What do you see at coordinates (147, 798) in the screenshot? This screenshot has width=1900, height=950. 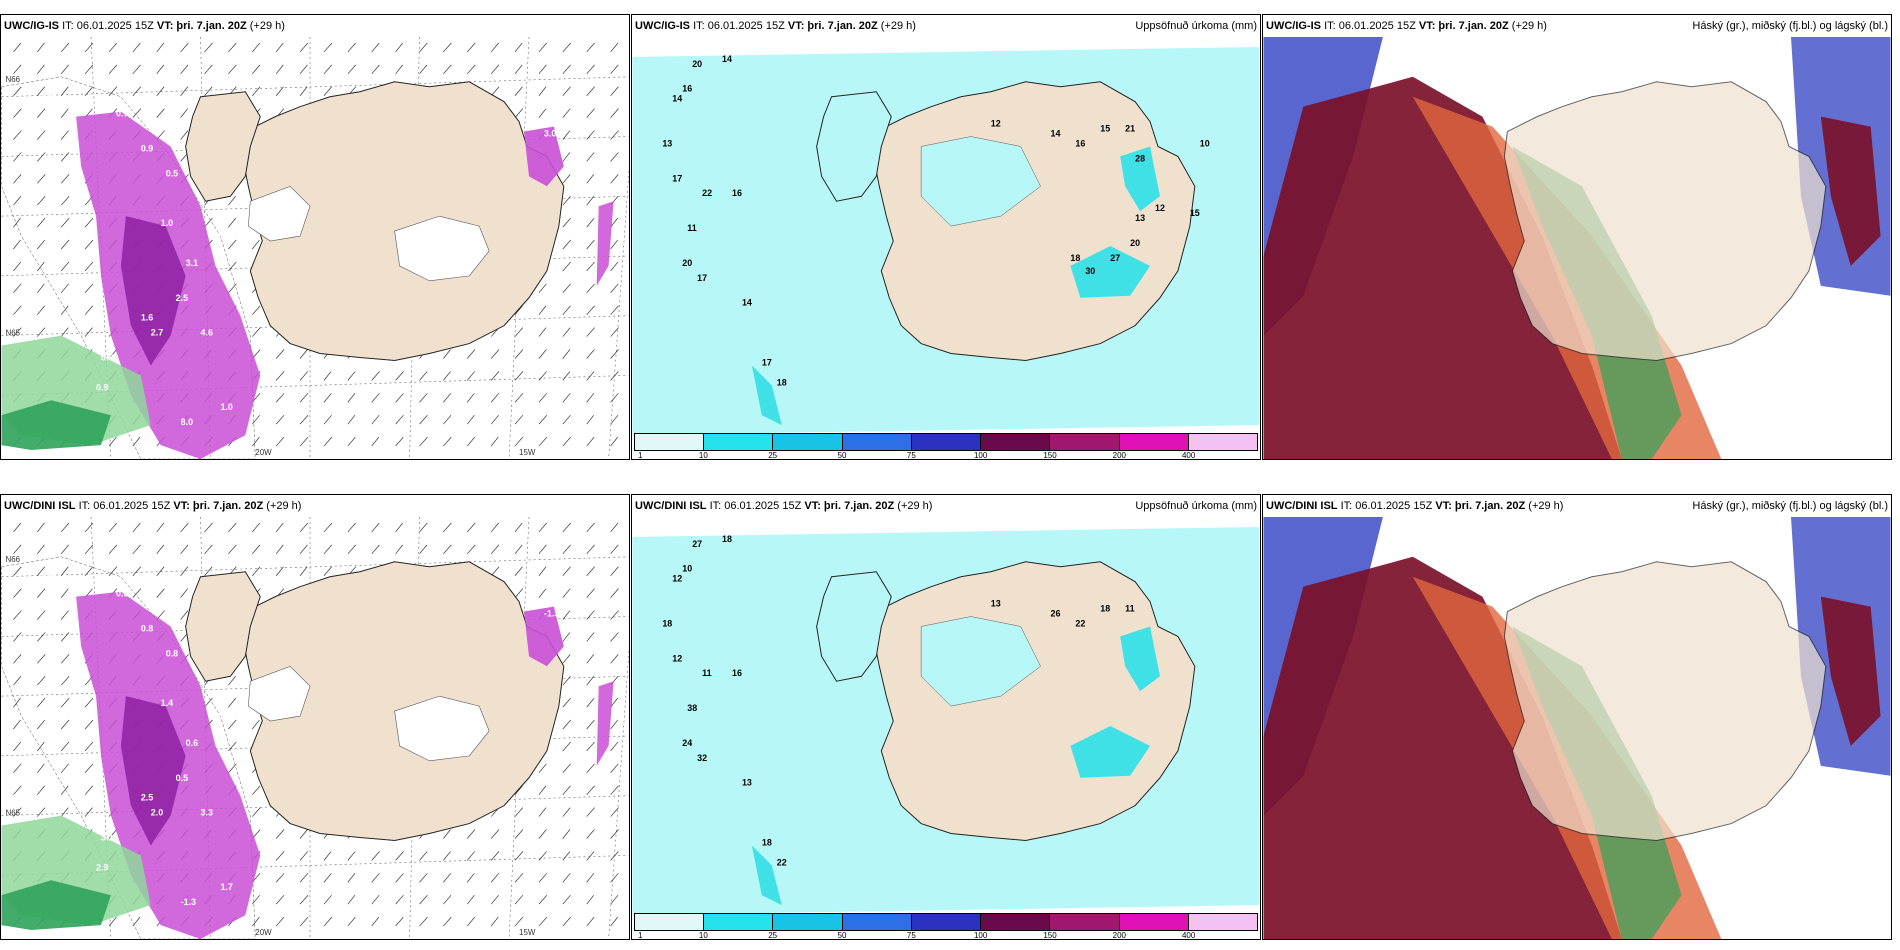 I see `precip-value-label: 2.5` at bounding box center [147, 798].